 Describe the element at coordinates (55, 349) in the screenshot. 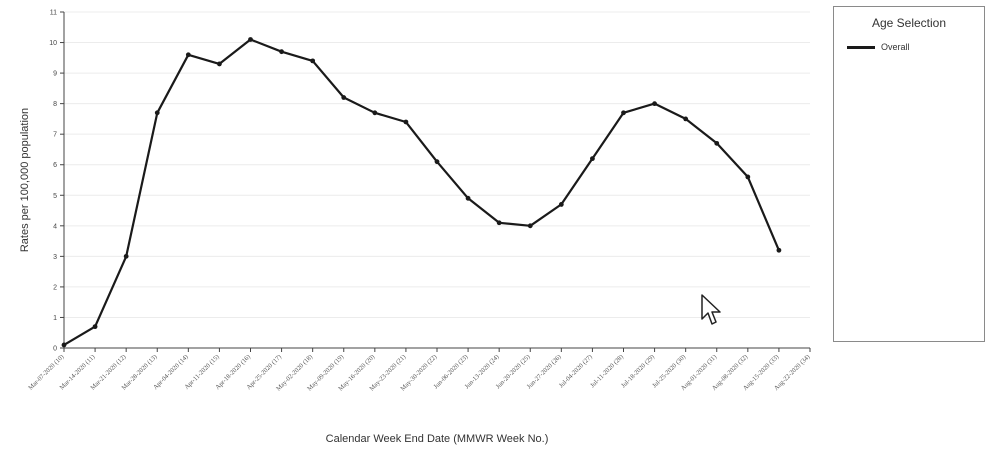

I see `y-tick-label: 0` at that location.